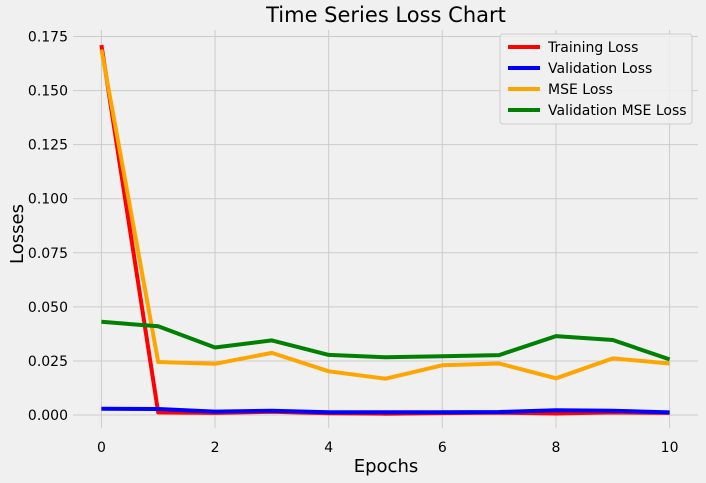 The image size is (706, 483). What do you see at coordinates (215, 448) in the screenshot?
I see `x-tick-label: 2` at bounding box center [215, 448].